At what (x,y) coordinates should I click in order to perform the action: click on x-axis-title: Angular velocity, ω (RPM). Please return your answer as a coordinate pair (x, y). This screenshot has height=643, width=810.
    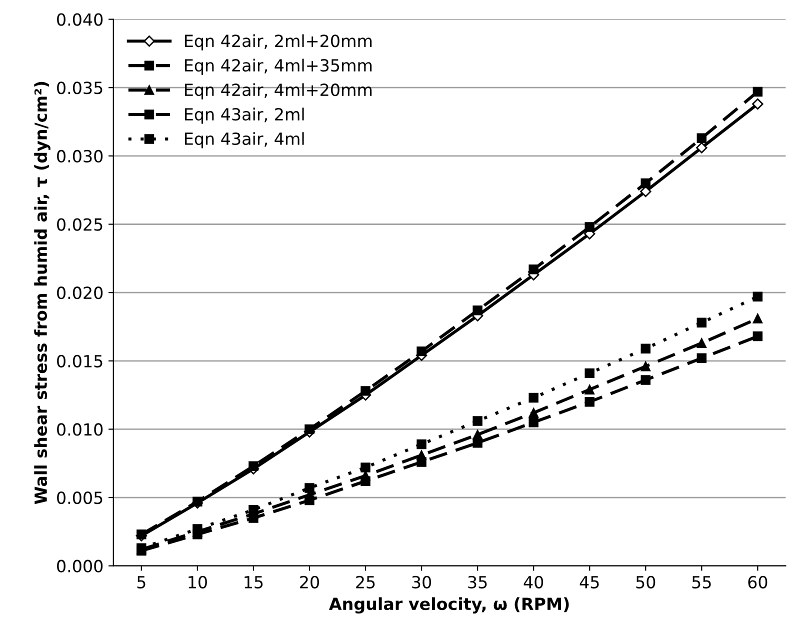
    Looking at the image, I should click on (448, 605).